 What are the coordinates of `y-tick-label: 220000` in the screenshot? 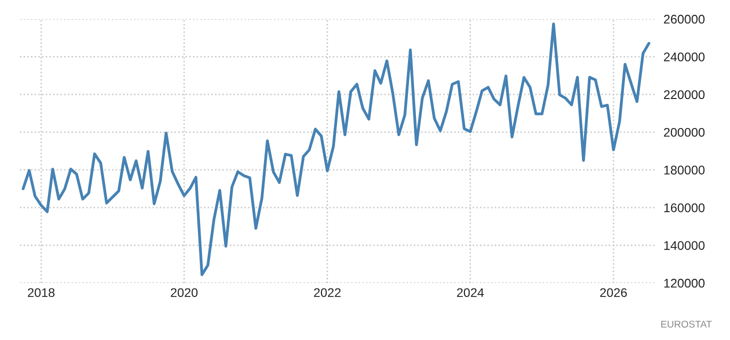 It's located at (684, 95).